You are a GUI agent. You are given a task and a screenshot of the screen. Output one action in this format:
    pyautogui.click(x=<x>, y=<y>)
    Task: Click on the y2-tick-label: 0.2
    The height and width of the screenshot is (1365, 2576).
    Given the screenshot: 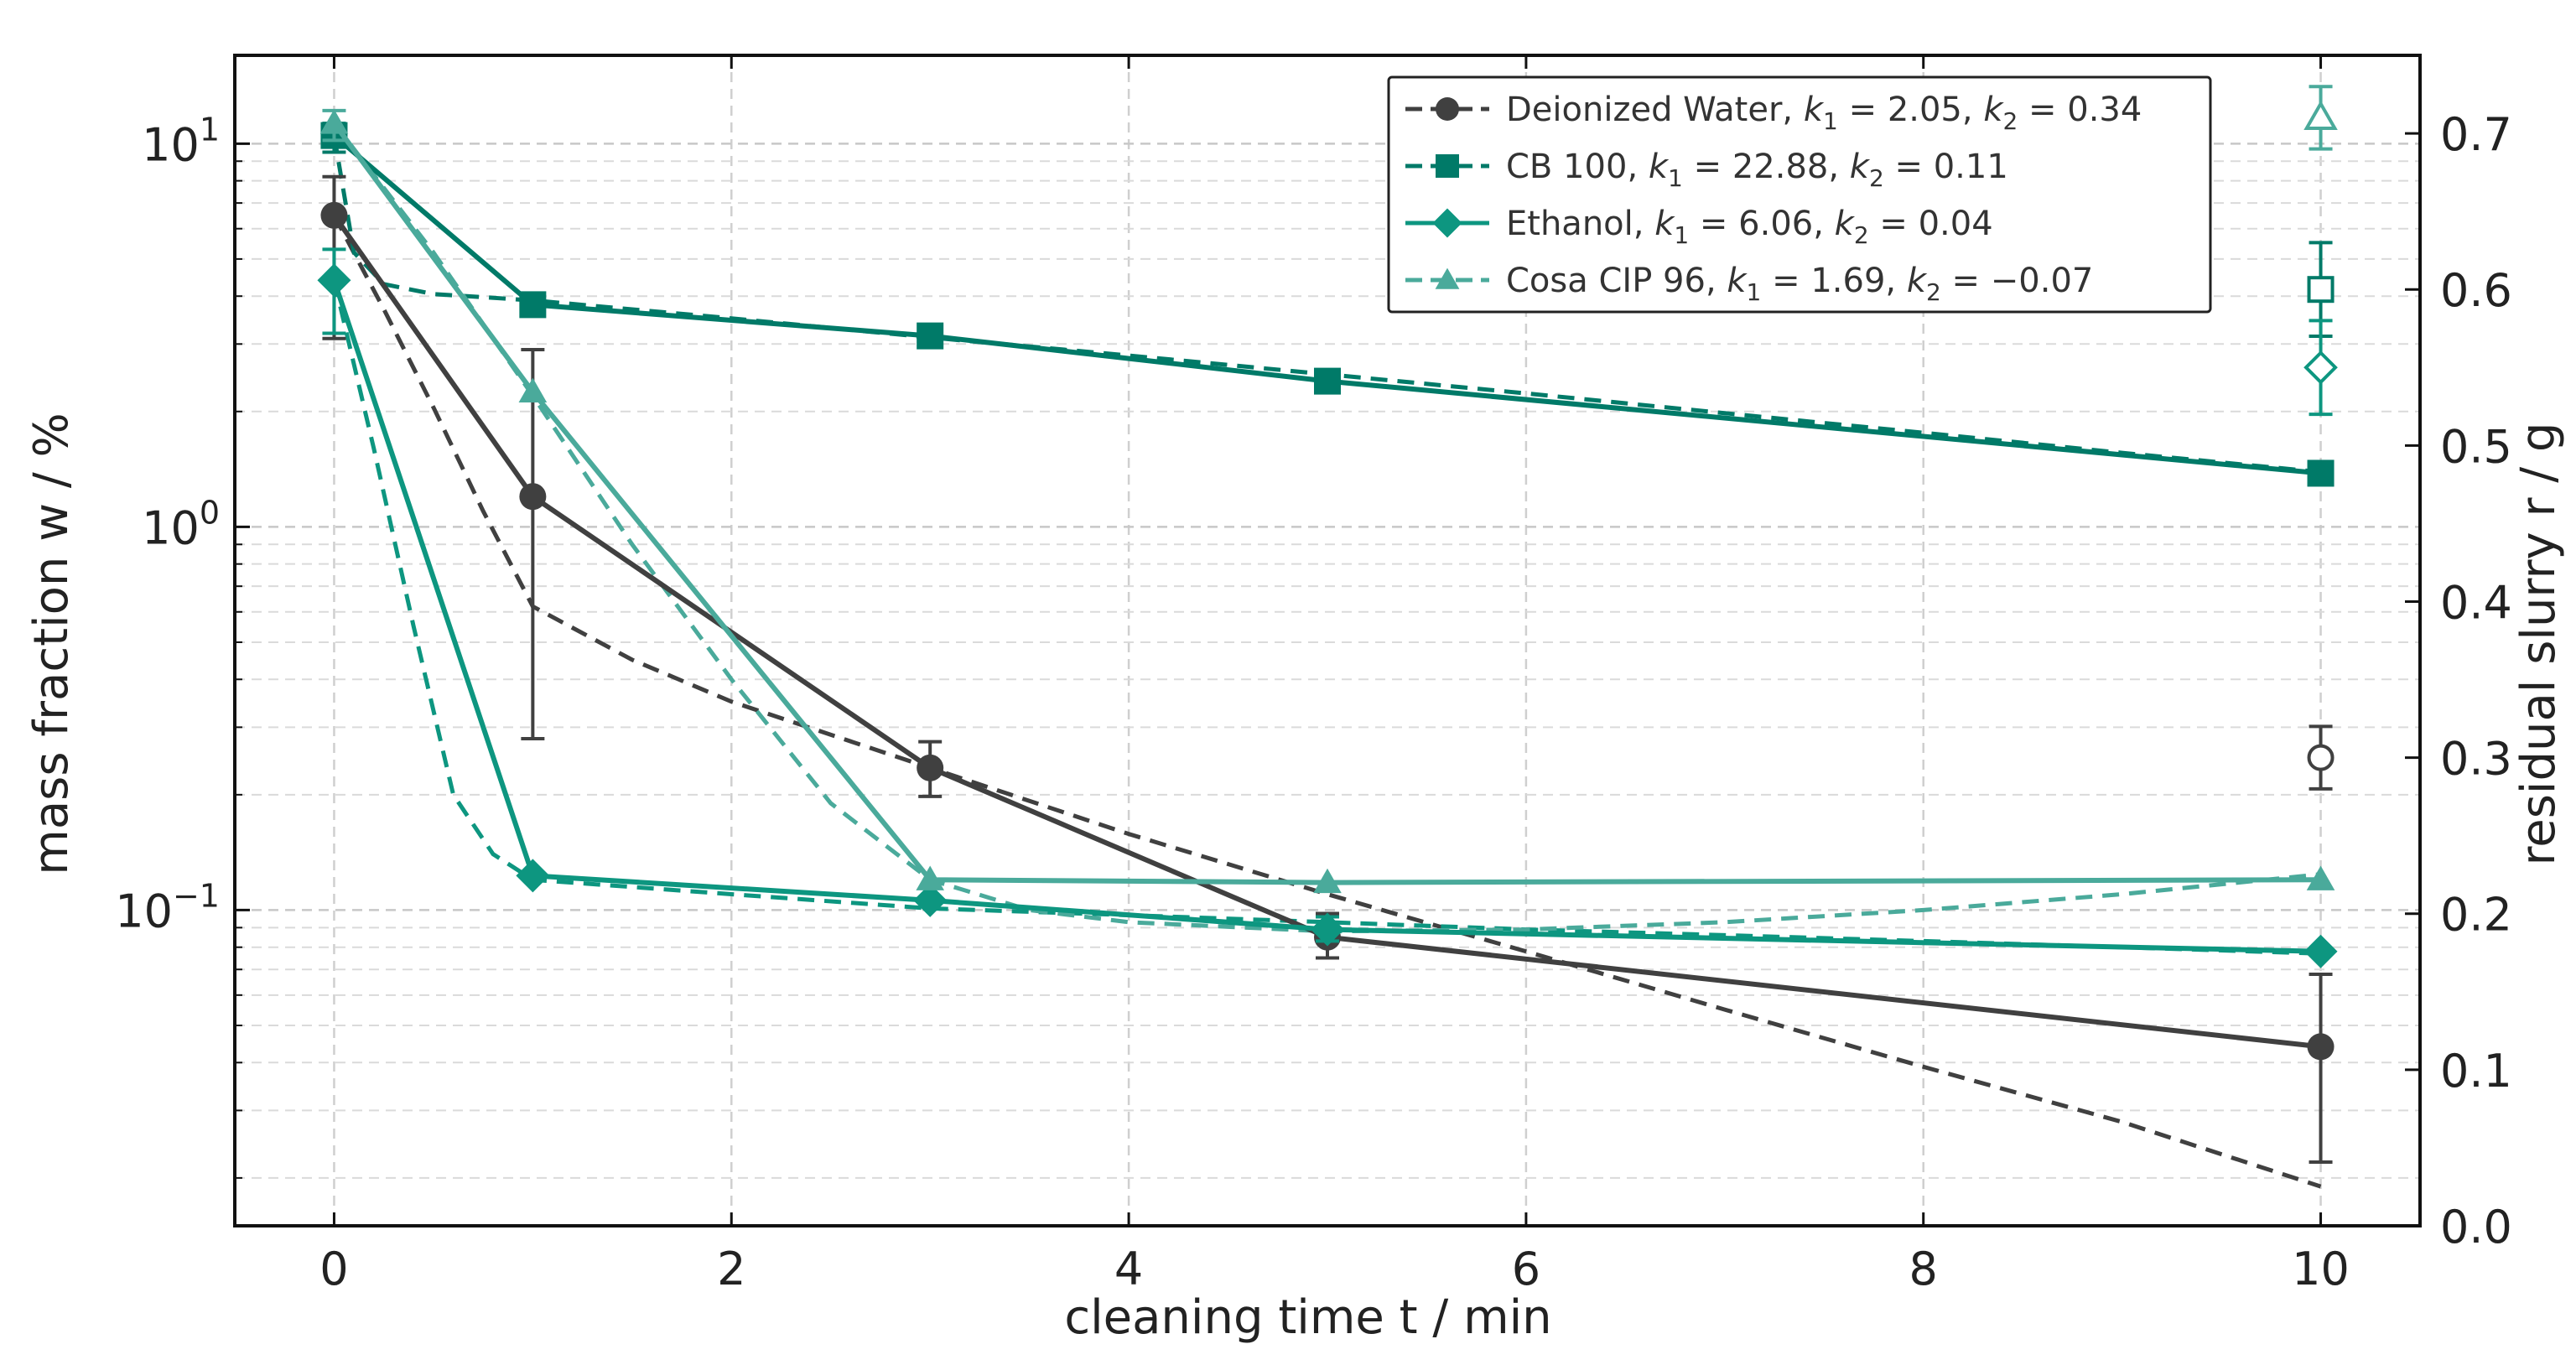 What is the action you would take?
    pyautogui.click(x=2476, y=915)
    